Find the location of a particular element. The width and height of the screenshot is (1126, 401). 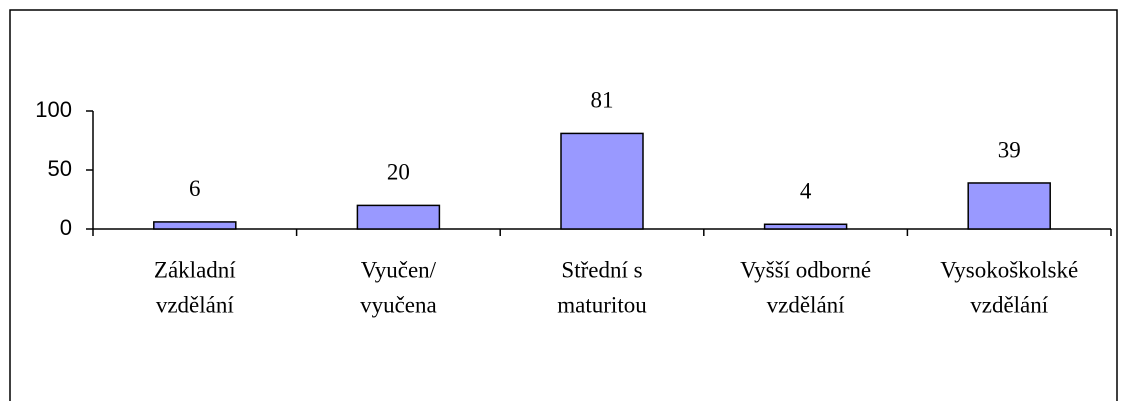

x-tick-label: Vysokoškolské is located at coordinates (1009, 269).